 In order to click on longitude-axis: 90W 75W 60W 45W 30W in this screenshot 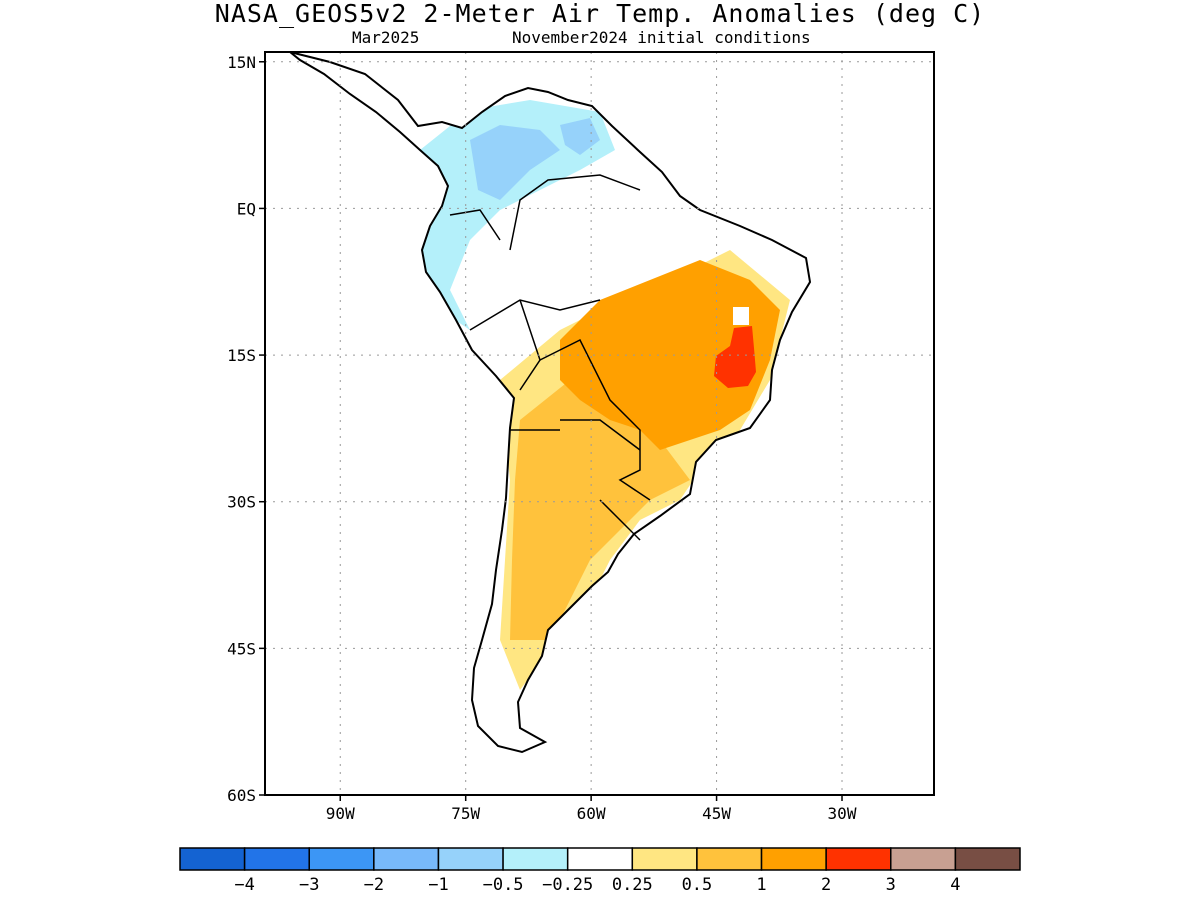, I will do `click(591, 809)`.